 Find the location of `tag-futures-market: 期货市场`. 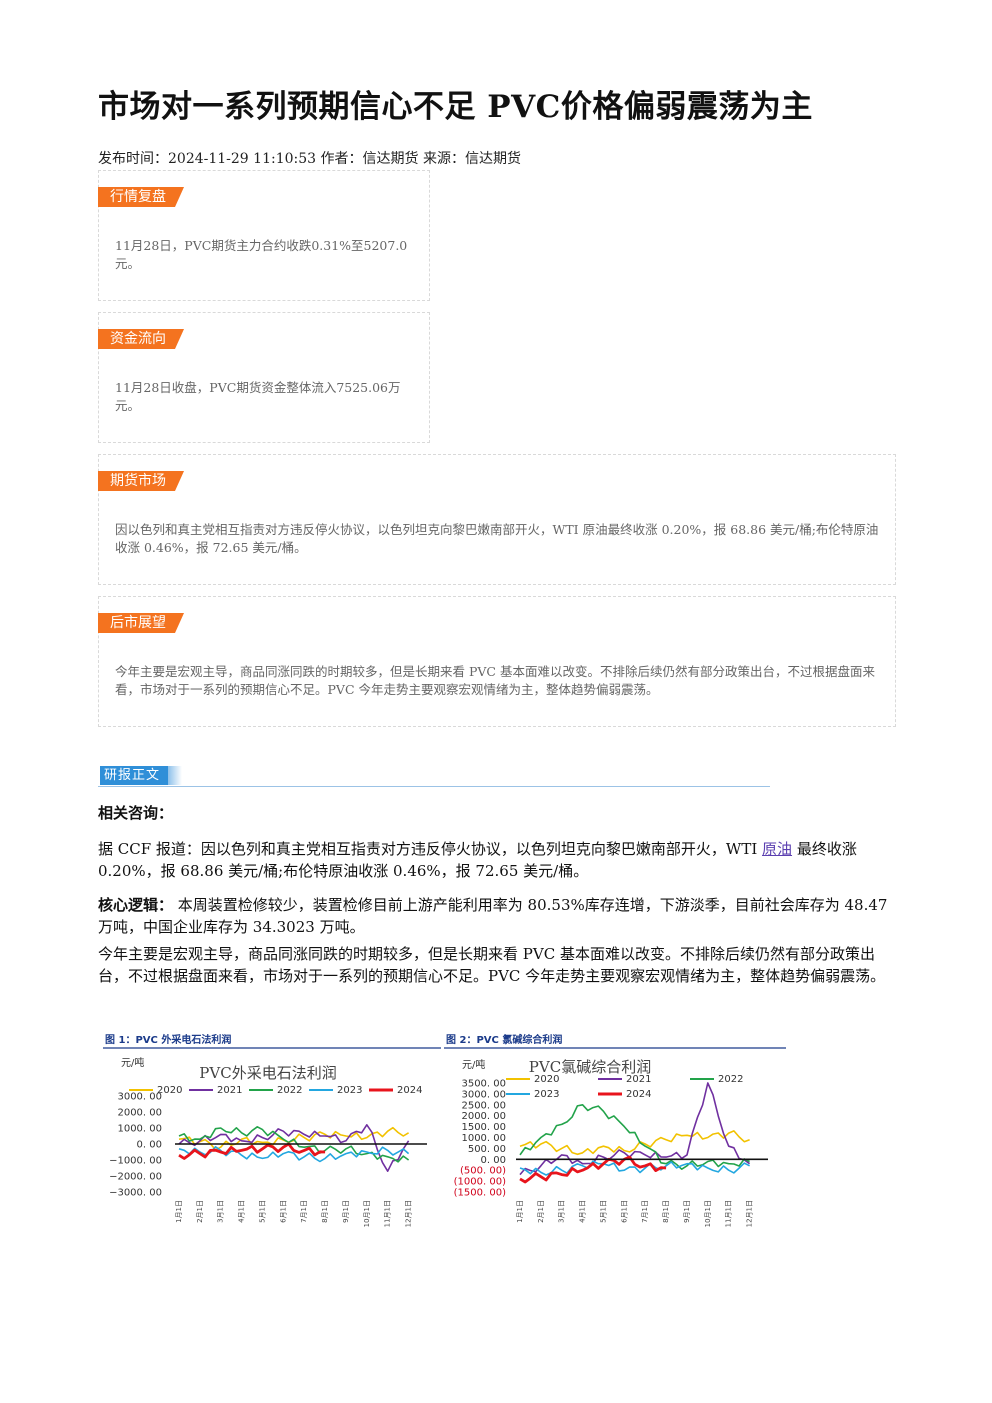

tag-futures-market: 期货市场 is located at coordinates (141, 481).